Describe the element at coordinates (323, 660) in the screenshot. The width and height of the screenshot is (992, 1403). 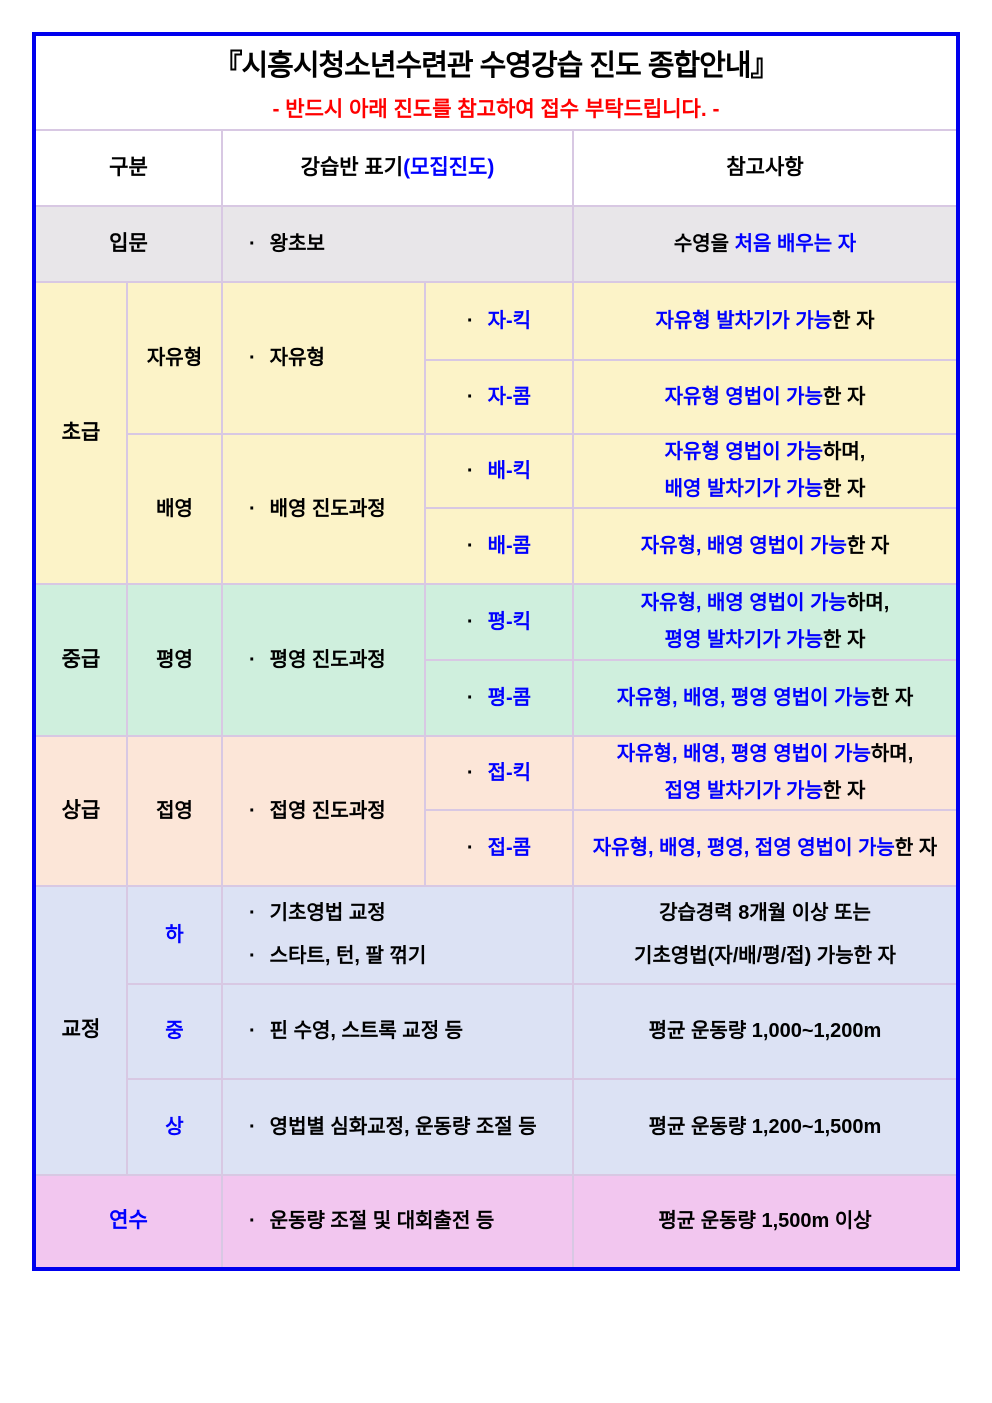
I see `cell-course-breaststroke: · 평영 진도과정` at that location.